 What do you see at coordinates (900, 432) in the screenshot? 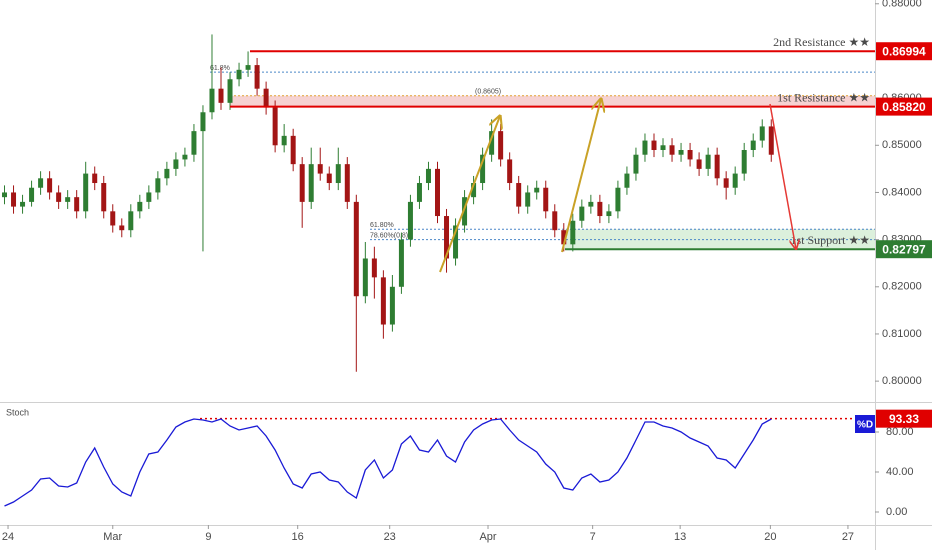
I see `y-tick-label: 80.00` at bounding box center [900, 432].